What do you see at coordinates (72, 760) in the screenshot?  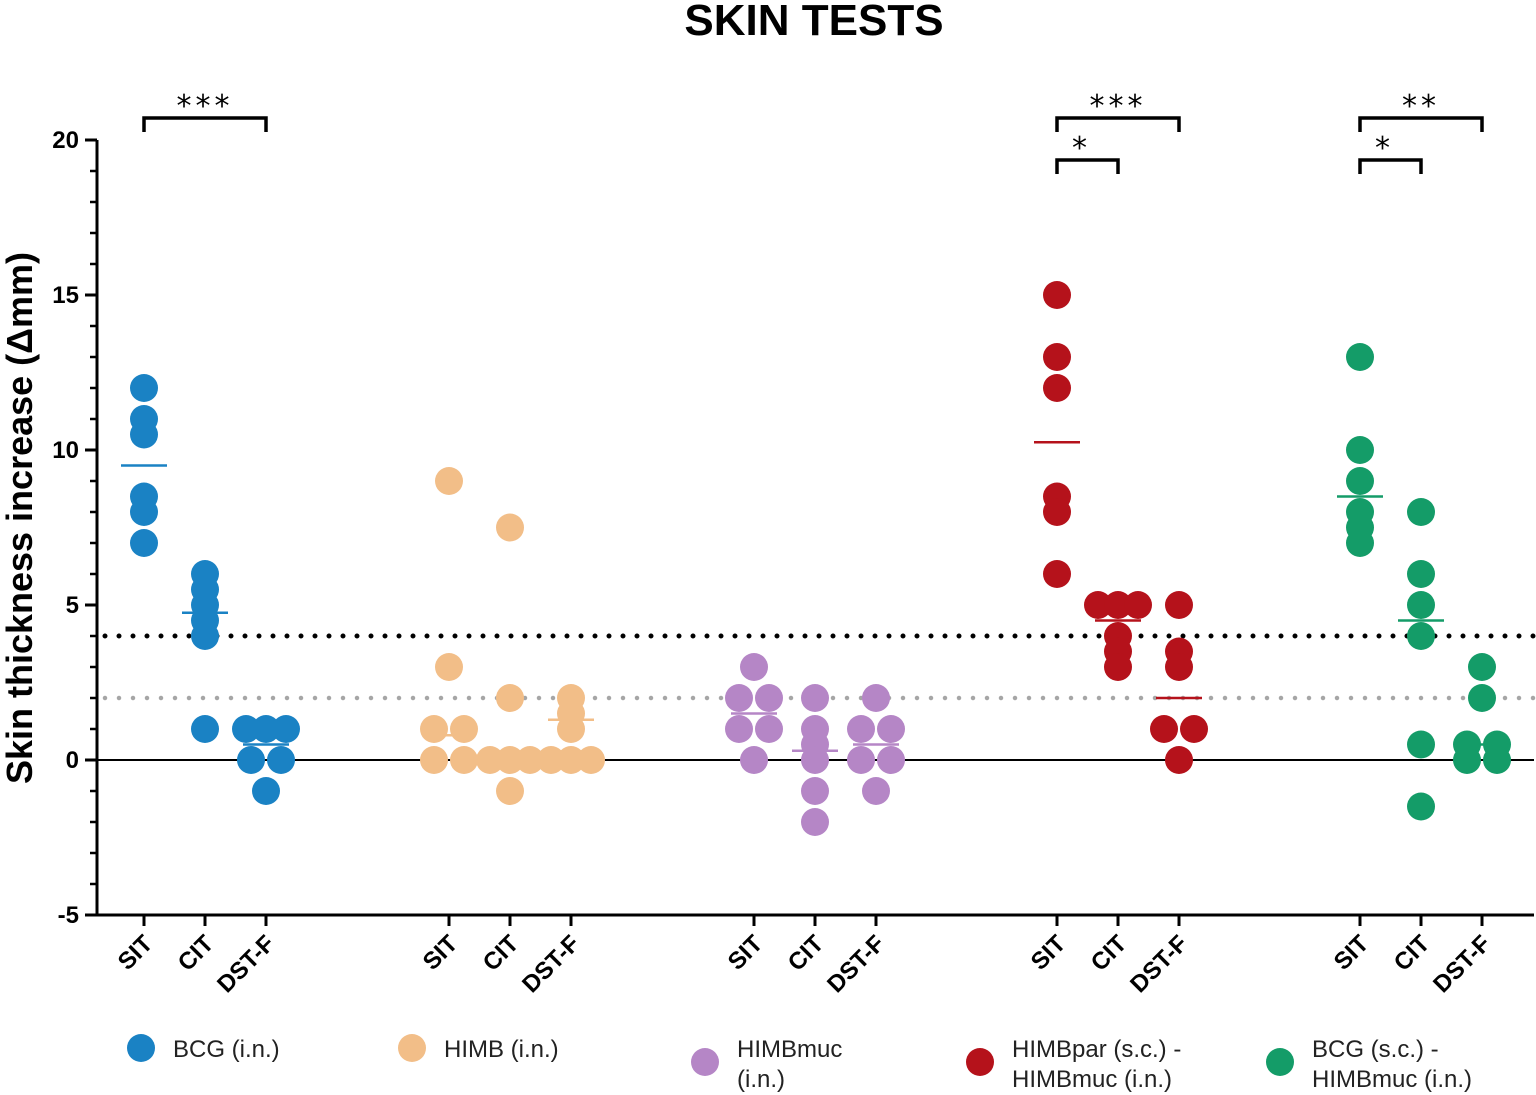 I see `y-tick-label: 0` at bounding box center [72, 760].